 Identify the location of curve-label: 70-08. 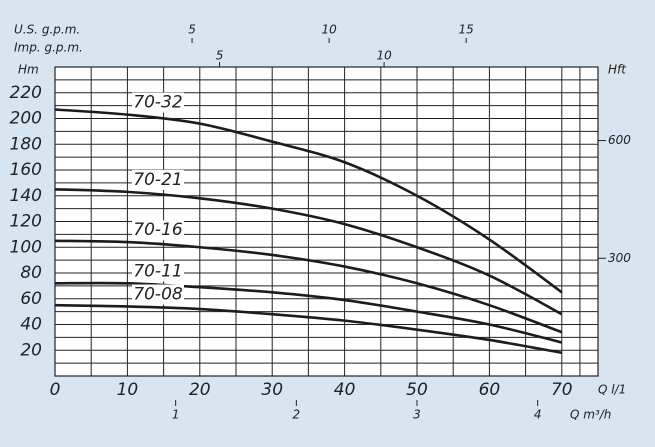
(158, 294).